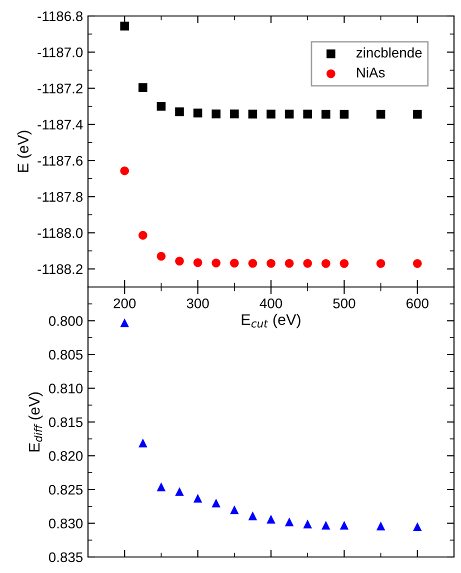  What do you see at coordinates (417, 303) in the screenshot?
I see `x-tick-label: 600` at bounding box center [417, 303].